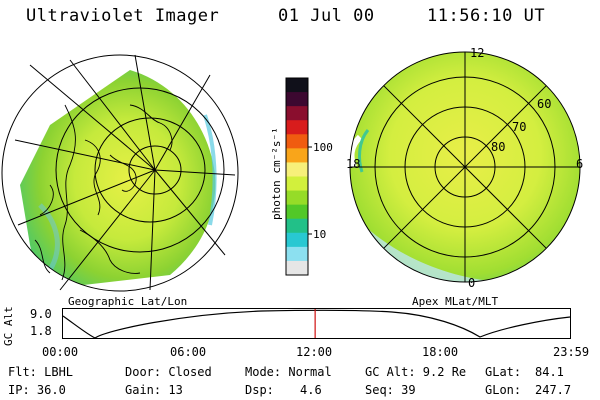  Describe the element at coordinates (37, 390) in the screenshot. I see `info-ip: IP: 36.0` at that location.